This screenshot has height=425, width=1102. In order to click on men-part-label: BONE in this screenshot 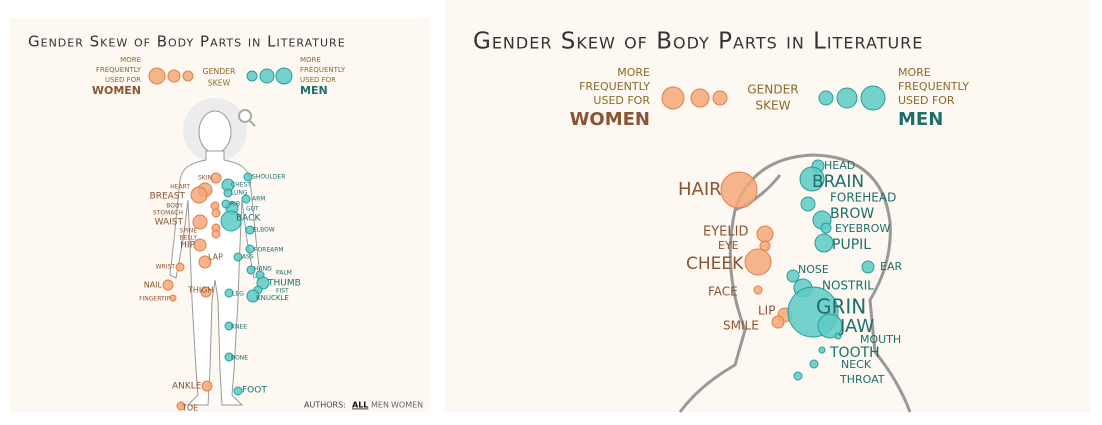, I will do `click(239, 358)`.